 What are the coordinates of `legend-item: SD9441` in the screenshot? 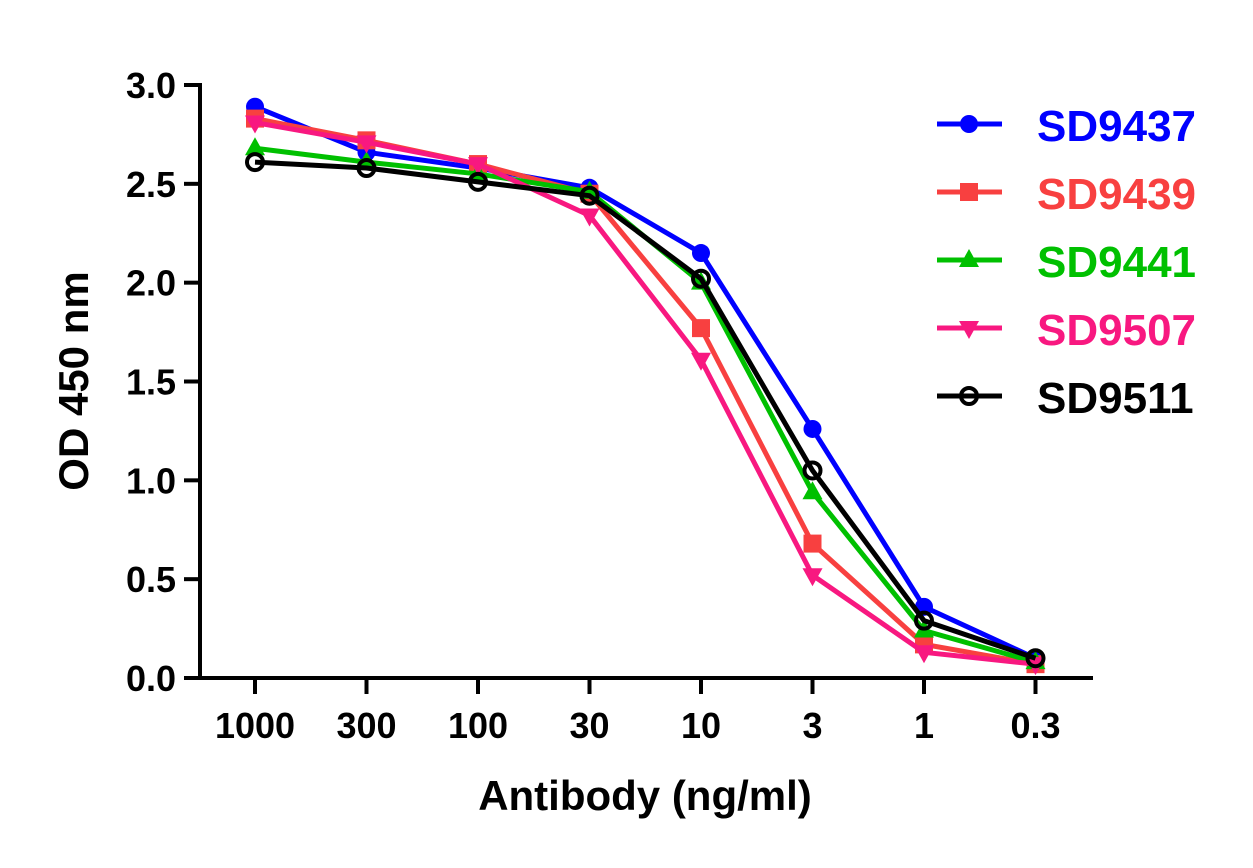 It's located at (1066, 262).